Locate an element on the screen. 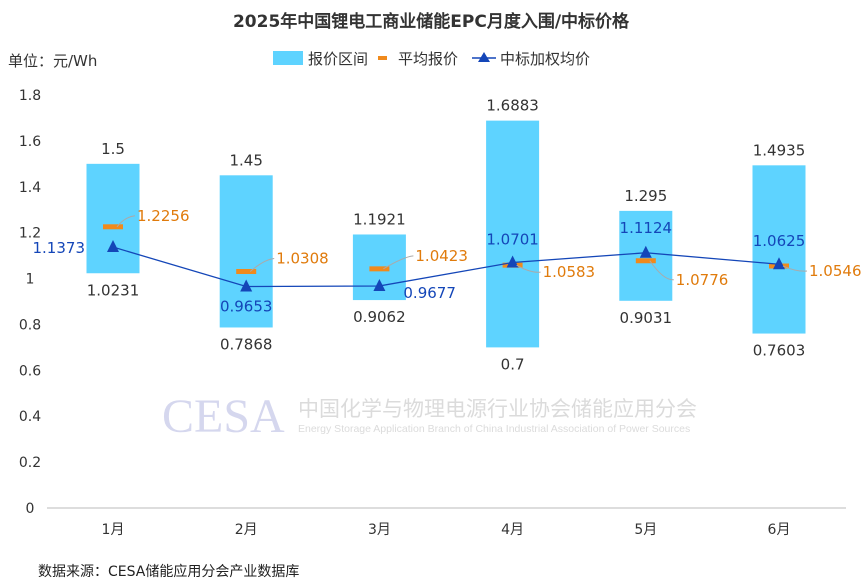 This screenshot has width=863, height=585. legend-label-weighted: 中标加权均价 is located at coordinates (545, 59).